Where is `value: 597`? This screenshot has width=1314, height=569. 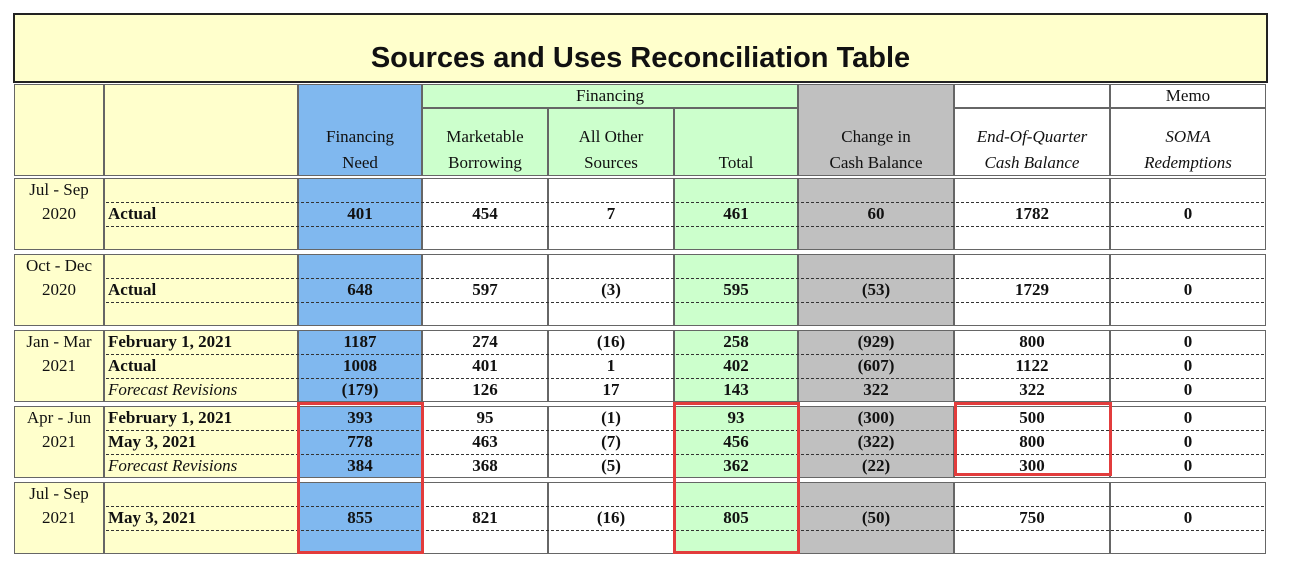
value: 597 is located at coordinates (485, 289).